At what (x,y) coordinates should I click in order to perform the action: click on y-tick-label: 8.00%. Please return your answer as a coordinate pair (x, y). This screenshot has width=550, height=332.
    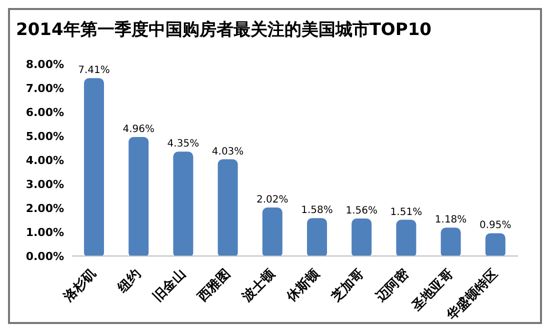
    Looking at the image, I should click on (45, 64).